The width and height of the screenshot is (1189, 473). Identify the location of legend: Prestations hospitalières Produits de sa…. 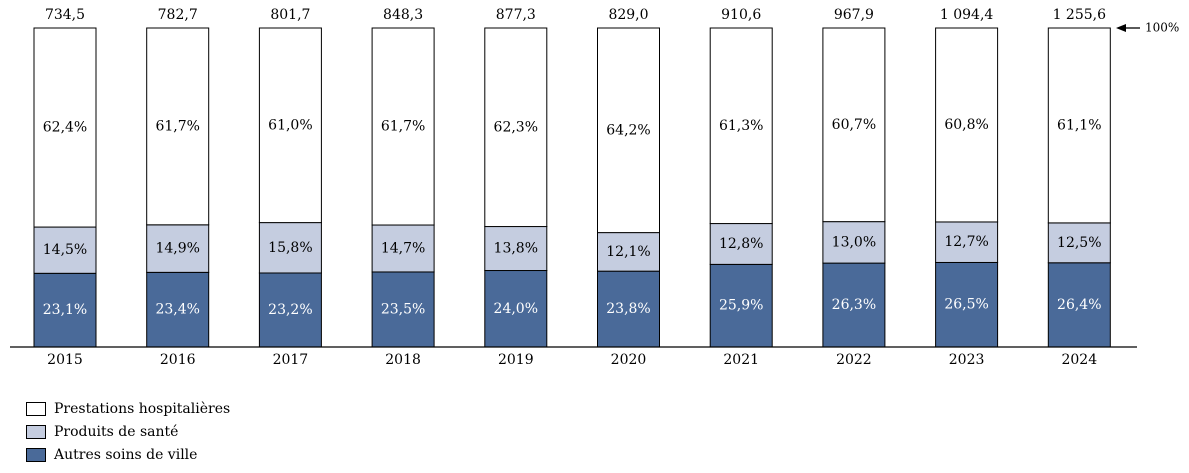
(128, 431).